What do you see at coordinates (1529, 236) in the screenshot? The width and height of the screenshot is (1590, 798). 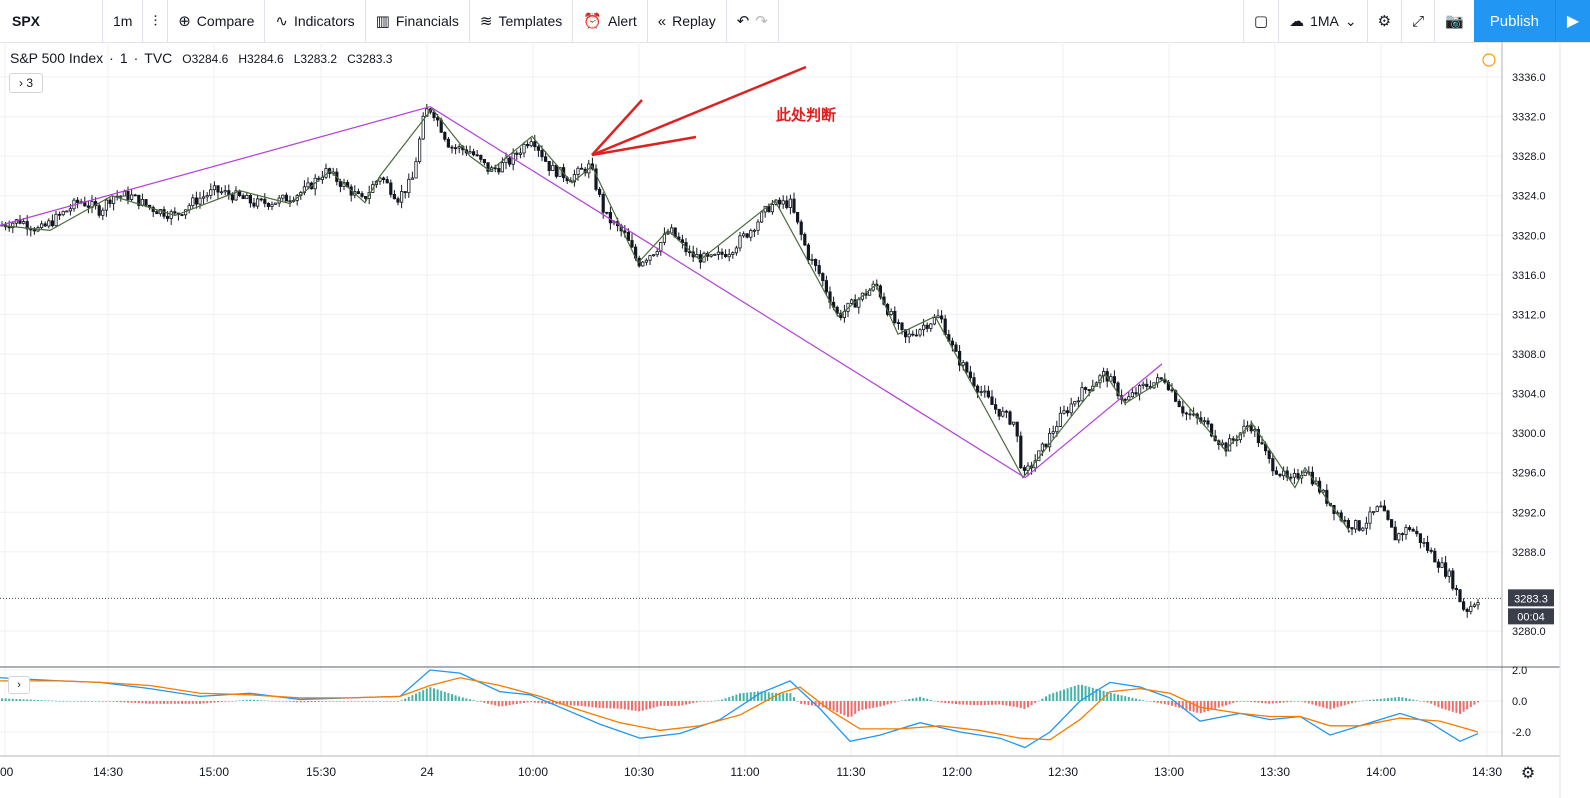 I see `y-tick-label: 3320.0` at bounding box center [1529, 236].